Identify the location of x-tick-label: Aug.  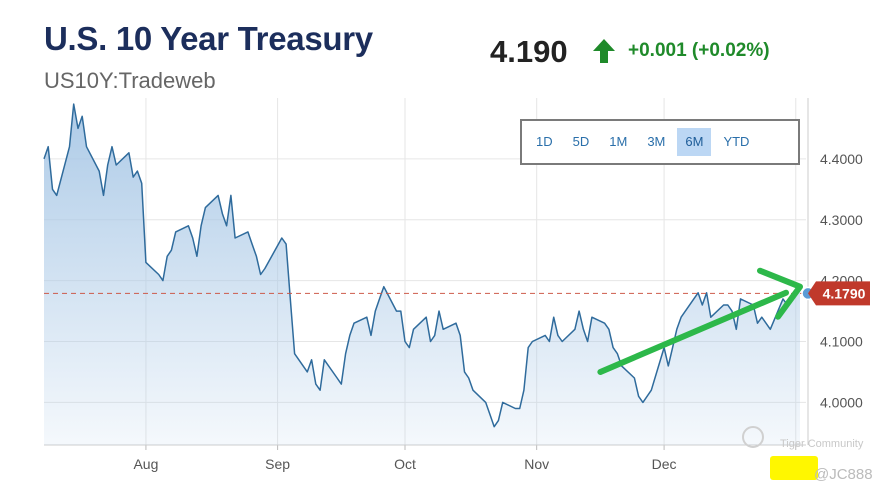
(145, 464).